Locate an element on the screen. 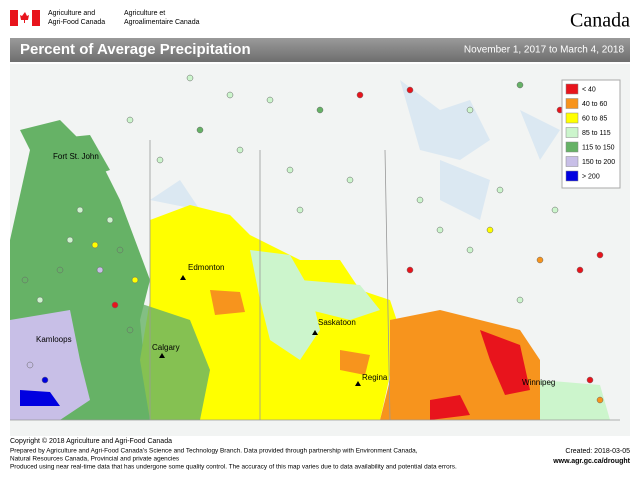  city-label: Regina is located at coordinates (375, 377).